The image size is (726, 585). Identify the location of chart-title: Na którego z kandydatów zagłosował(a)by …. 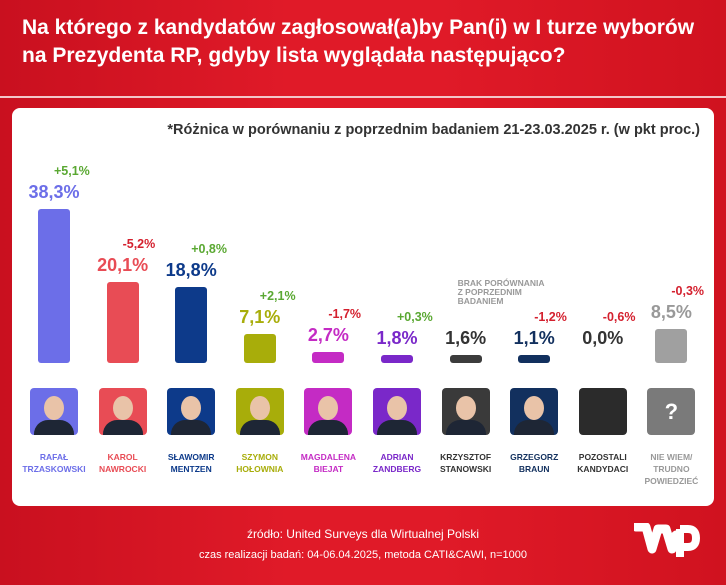
(358, 41).